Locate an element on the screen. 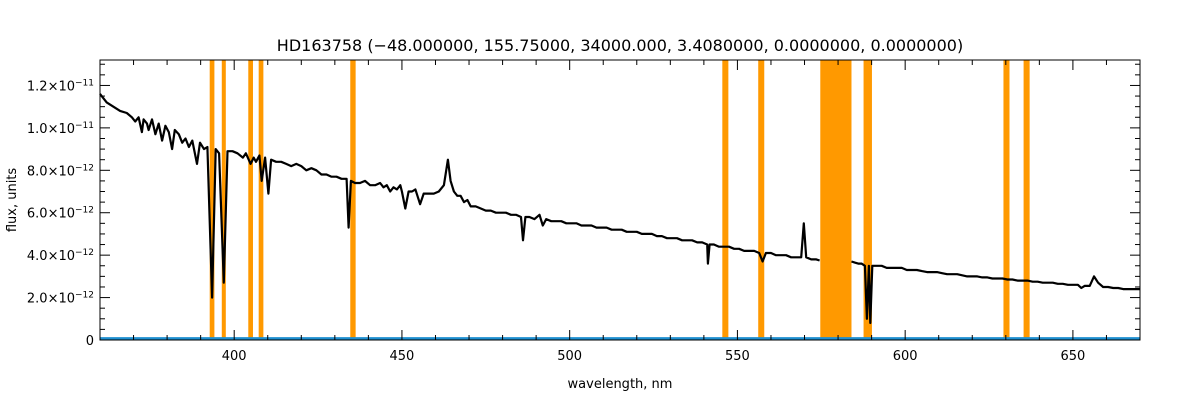 The height and width of the screenshot is (404, 1200). y-tick-label: 6.0×10⁻¹² is located at coordinates (60, 214).